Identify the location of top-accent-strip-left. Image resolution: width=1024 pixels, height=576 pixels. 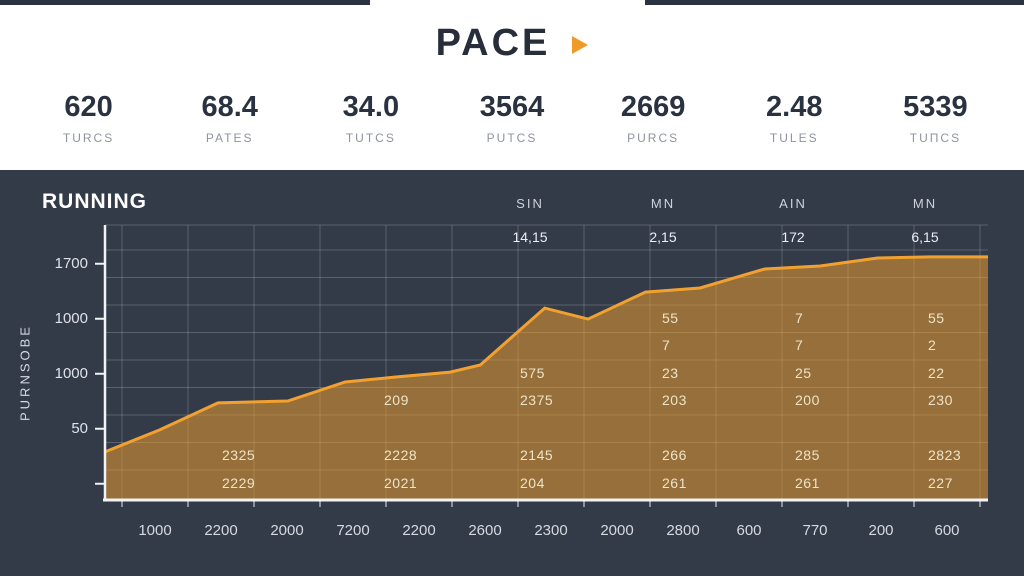
(185, 2).